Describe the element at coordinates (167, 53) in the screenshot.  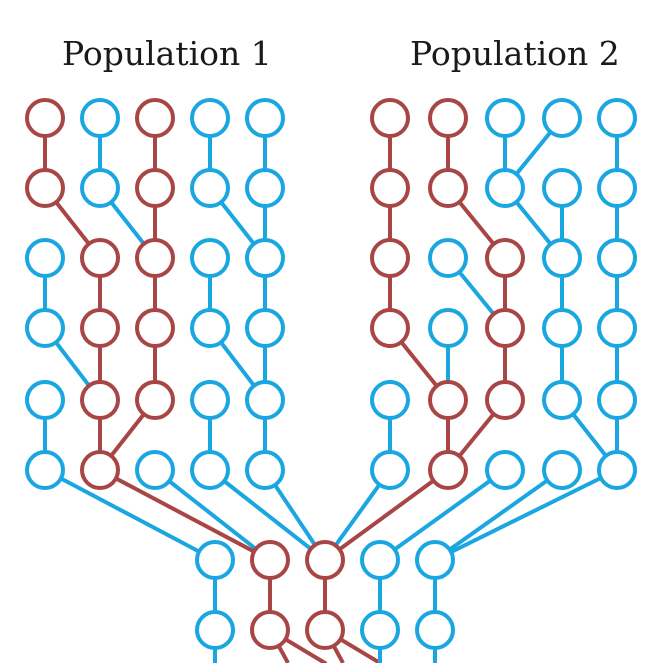
I see `population-1-title: Population 1` at that location.